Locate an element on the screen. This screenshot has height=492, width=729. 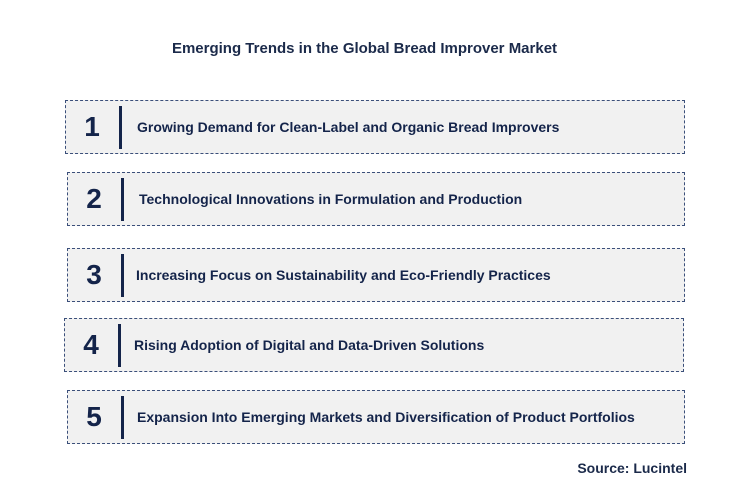
trend-number: 1 is located at coordinates (92, 126).